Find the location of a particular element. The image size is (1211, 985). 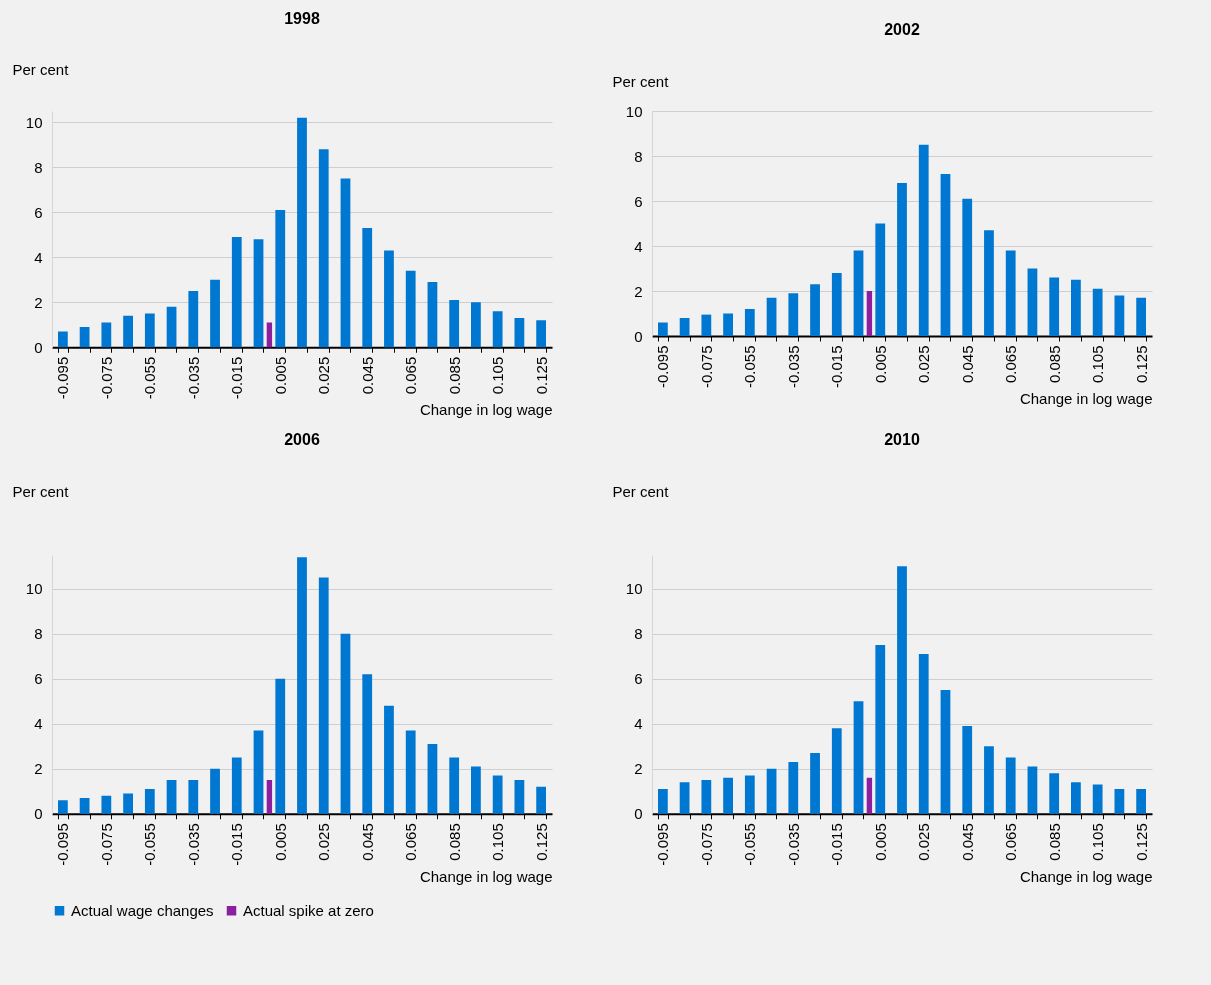

x-tick-label: -0.095 is located at coordinates (663, 844).